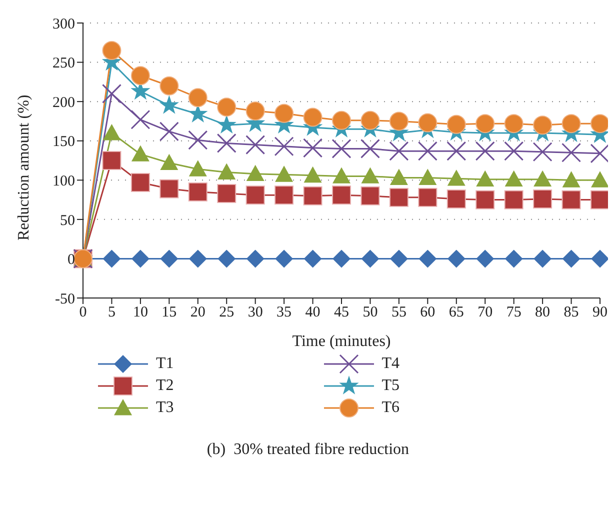  I want to click on x-tick-label: 90, so click(600, 312).